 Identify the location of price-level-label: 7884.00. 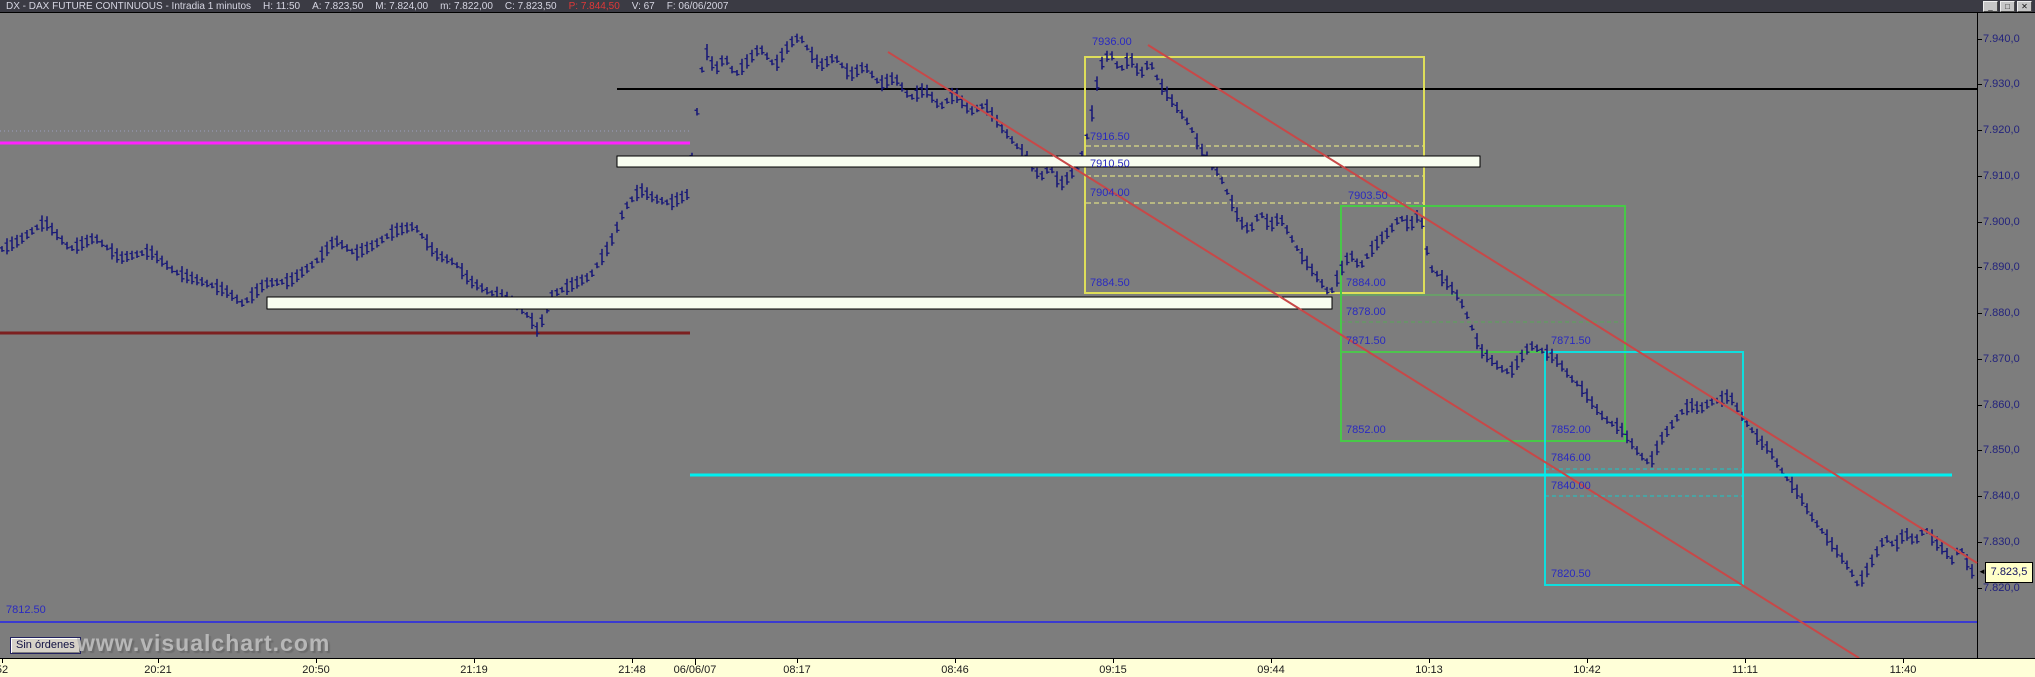
(1366, 283).